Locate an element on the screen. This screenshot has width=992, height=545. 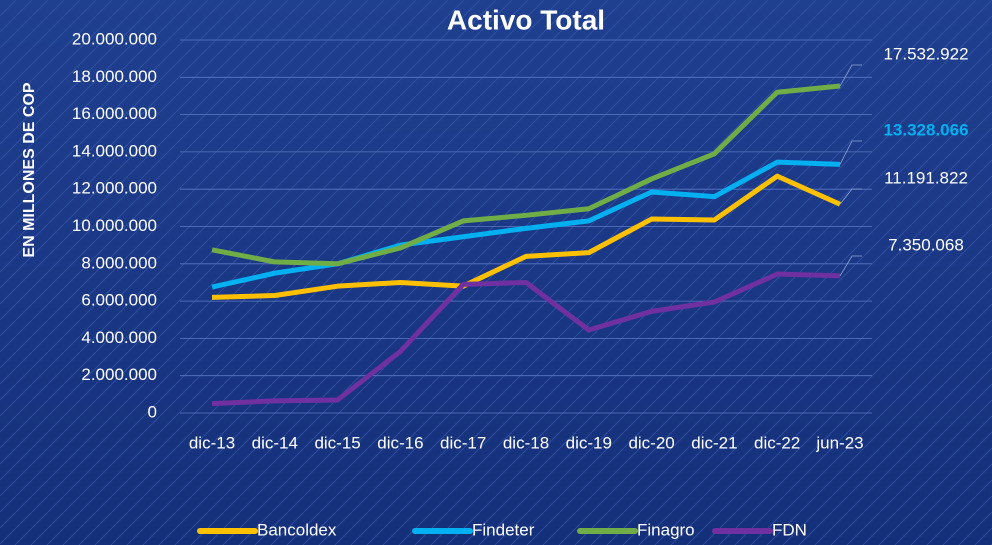
y-tick-label: 20.000.000 is located at coordinates (114, 38).